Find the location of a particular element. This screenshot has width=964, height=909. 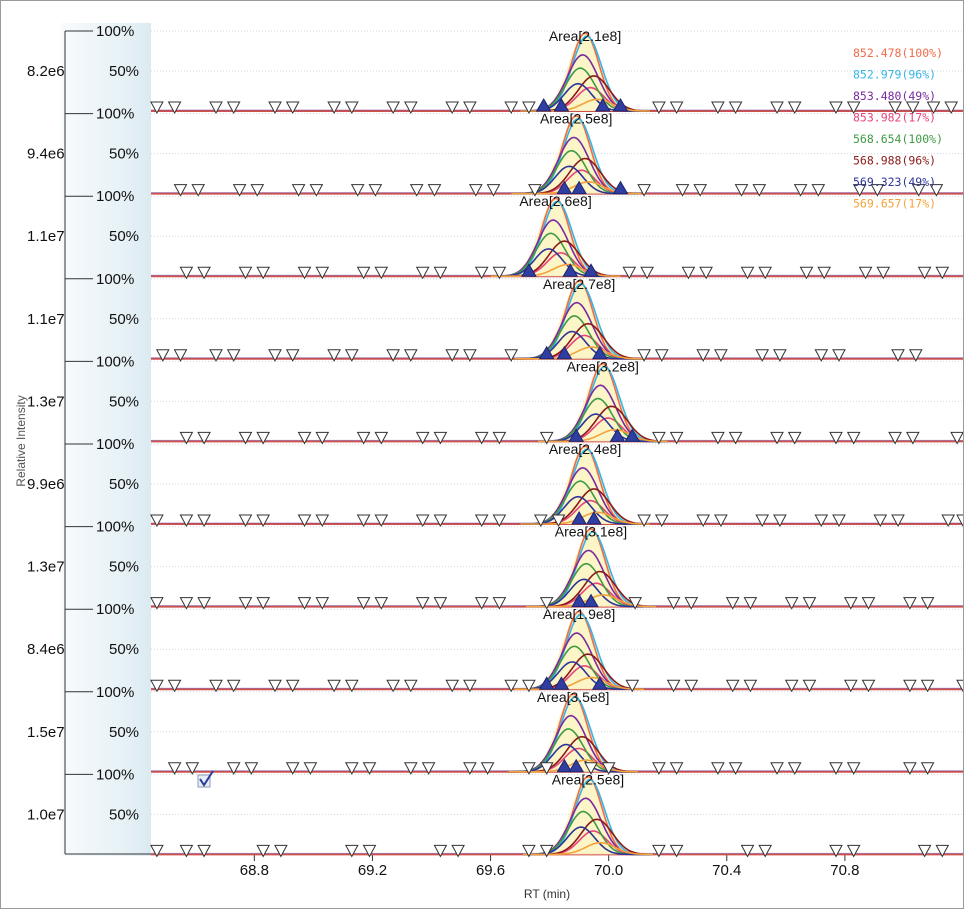

x-tick-label: 70.4 is located at coordinates (726, 870).